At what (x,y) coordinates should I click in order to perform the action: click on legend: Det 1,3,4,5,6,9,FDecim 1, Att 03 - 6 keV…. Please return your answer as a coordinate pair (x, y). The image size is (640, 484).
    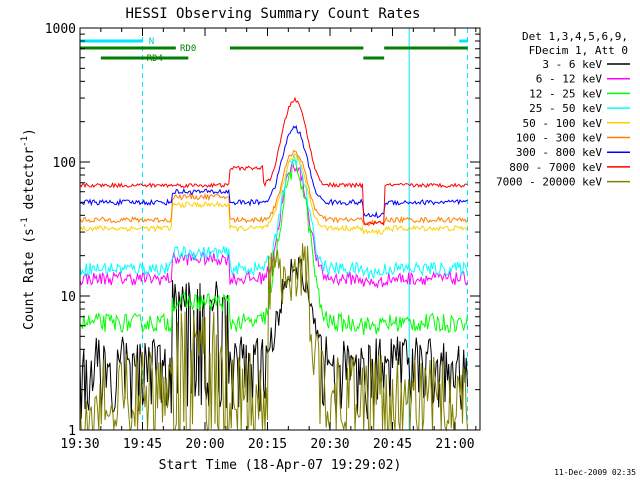
    Looking at the image, I should click on (563, 109).